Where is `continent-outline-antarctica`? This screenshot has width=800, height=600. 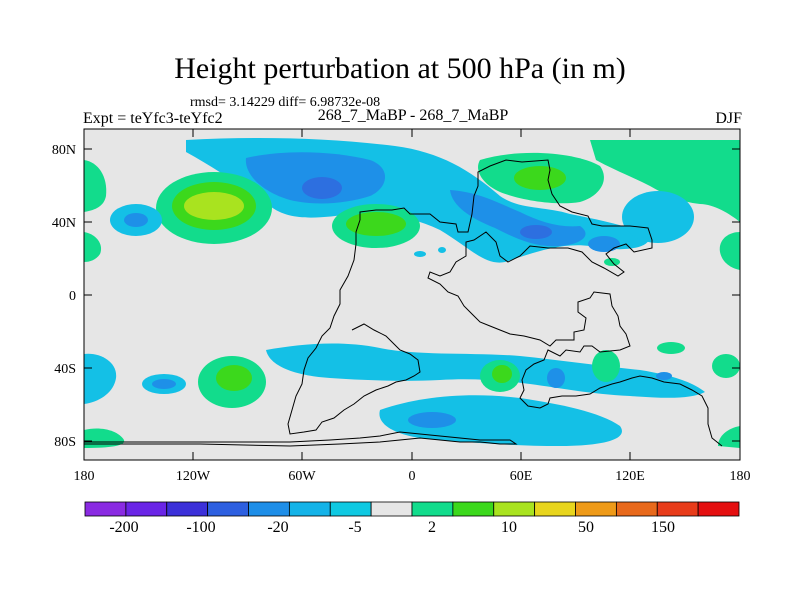
continent-outline-antarctica is located at coordinates (301, 439).